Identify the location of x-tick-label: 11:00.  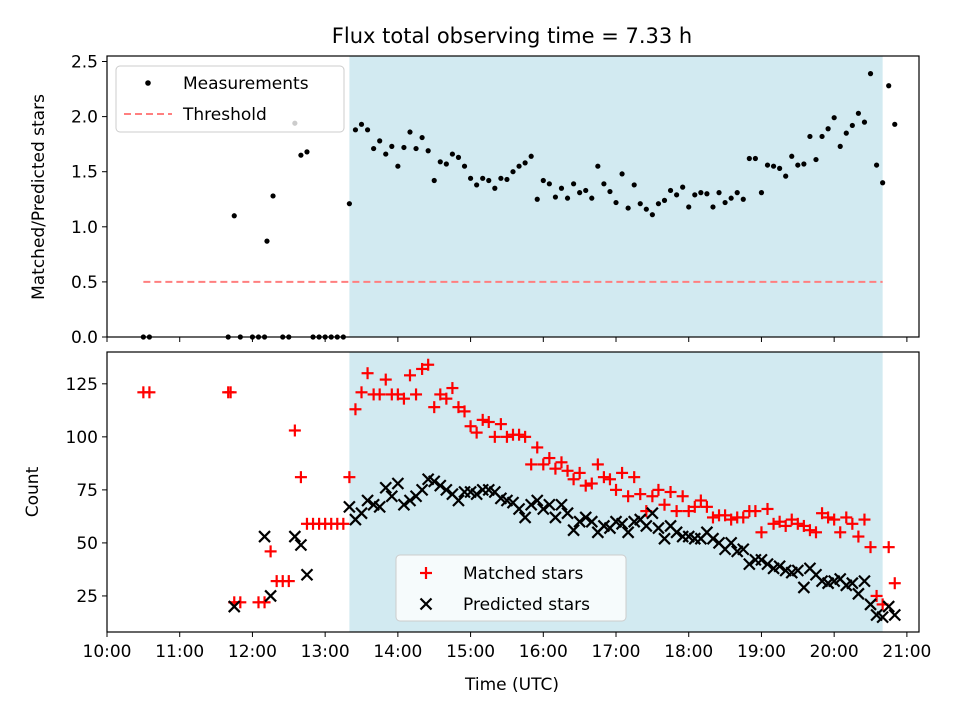
(179, 652).